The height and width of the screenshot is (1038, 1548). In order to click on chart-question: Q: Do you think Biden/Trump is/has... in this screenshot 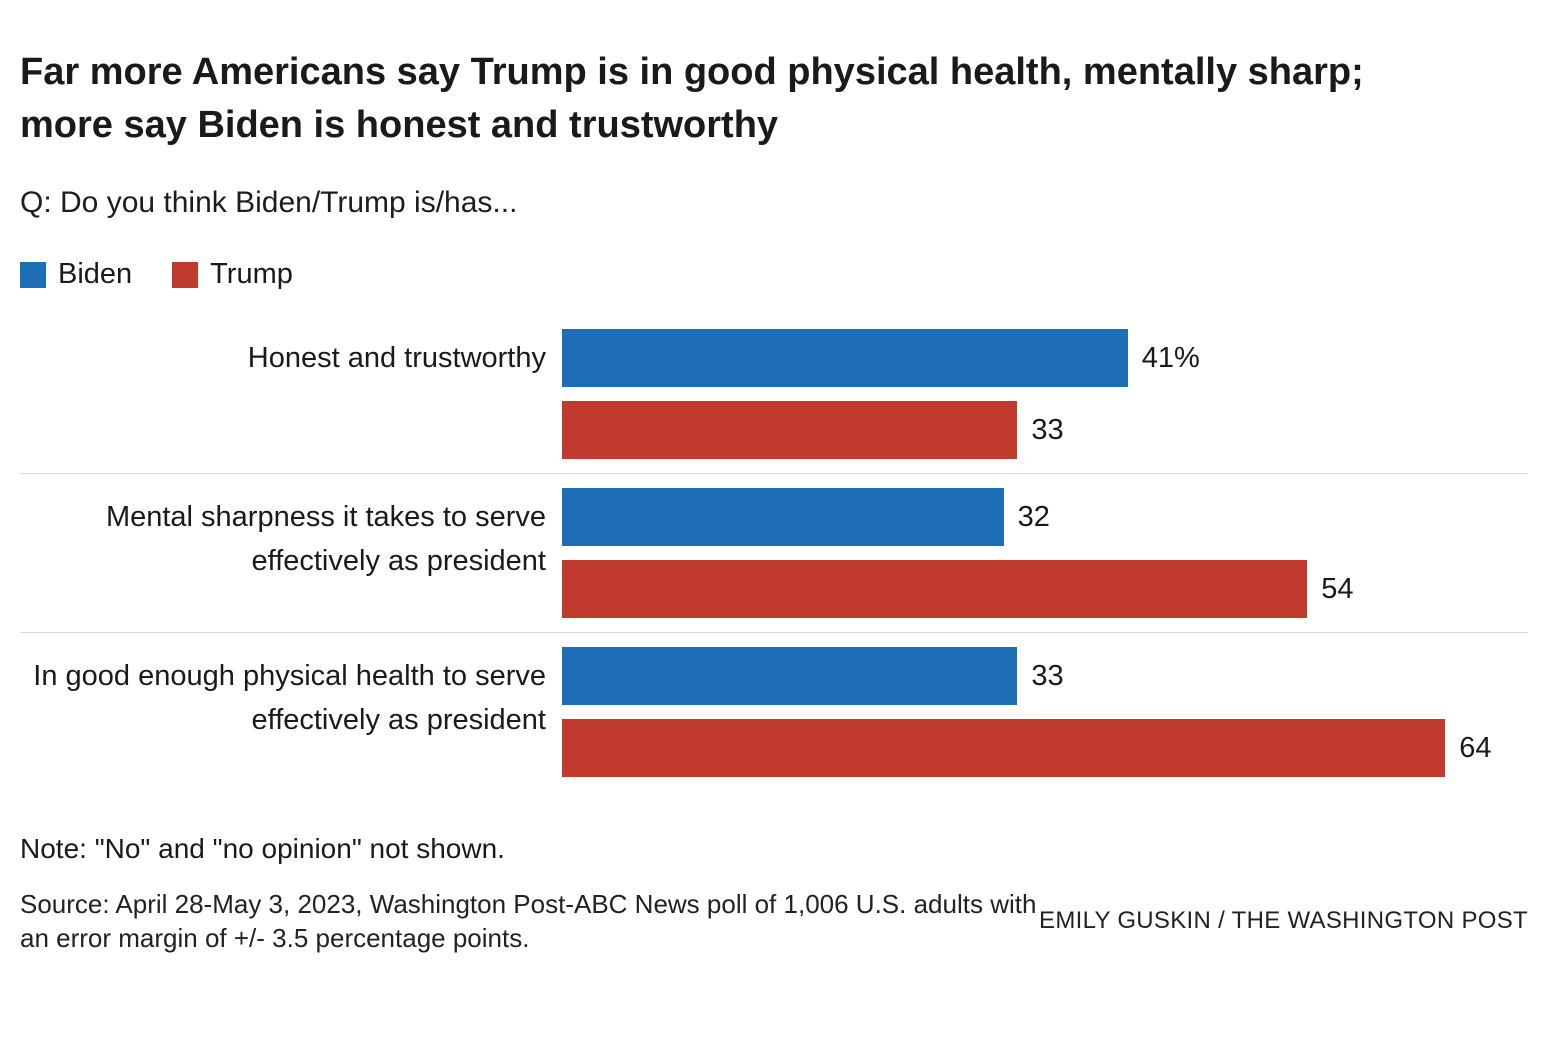, I will do `click(269, 202)`.